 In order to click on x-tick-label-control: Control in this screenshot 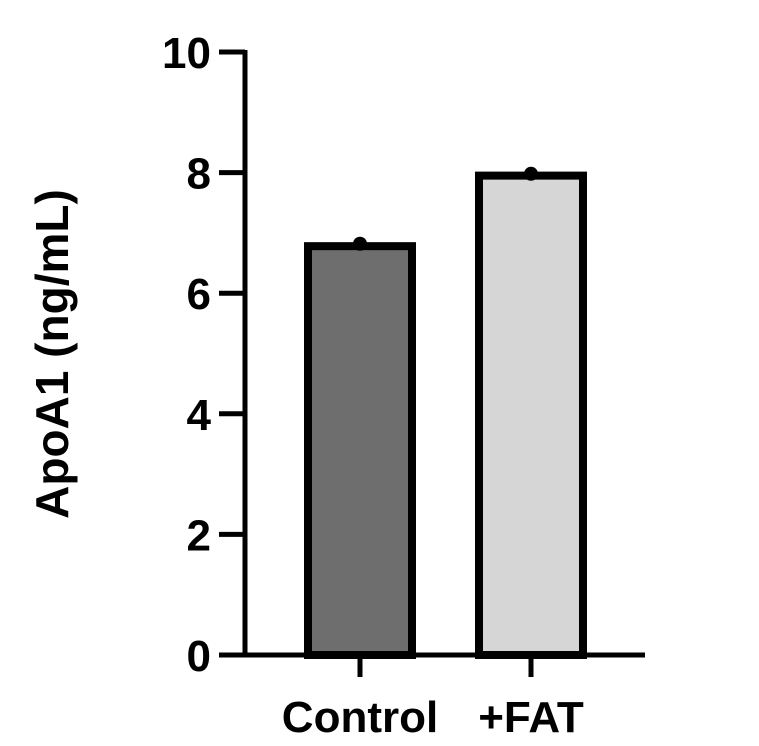, I will do `click(360, 717)`.